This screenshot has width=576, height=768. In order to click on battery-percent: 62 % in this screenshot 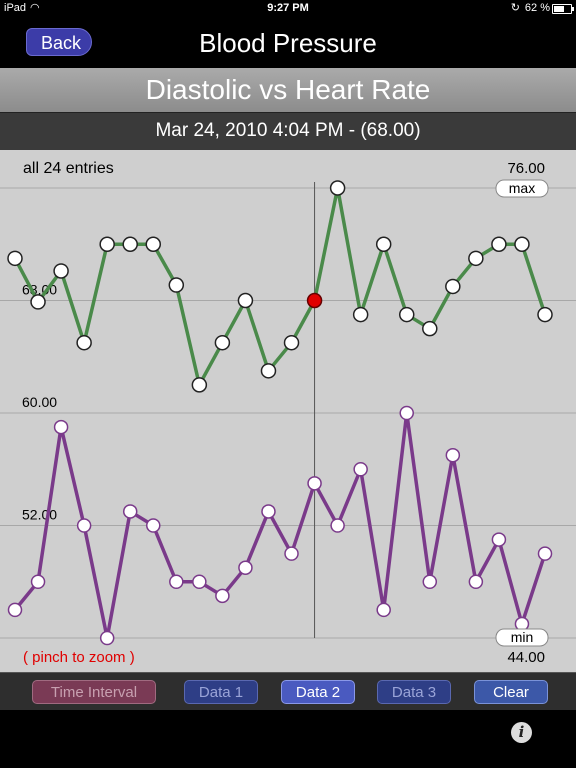, I will do `click(537, 8)`.